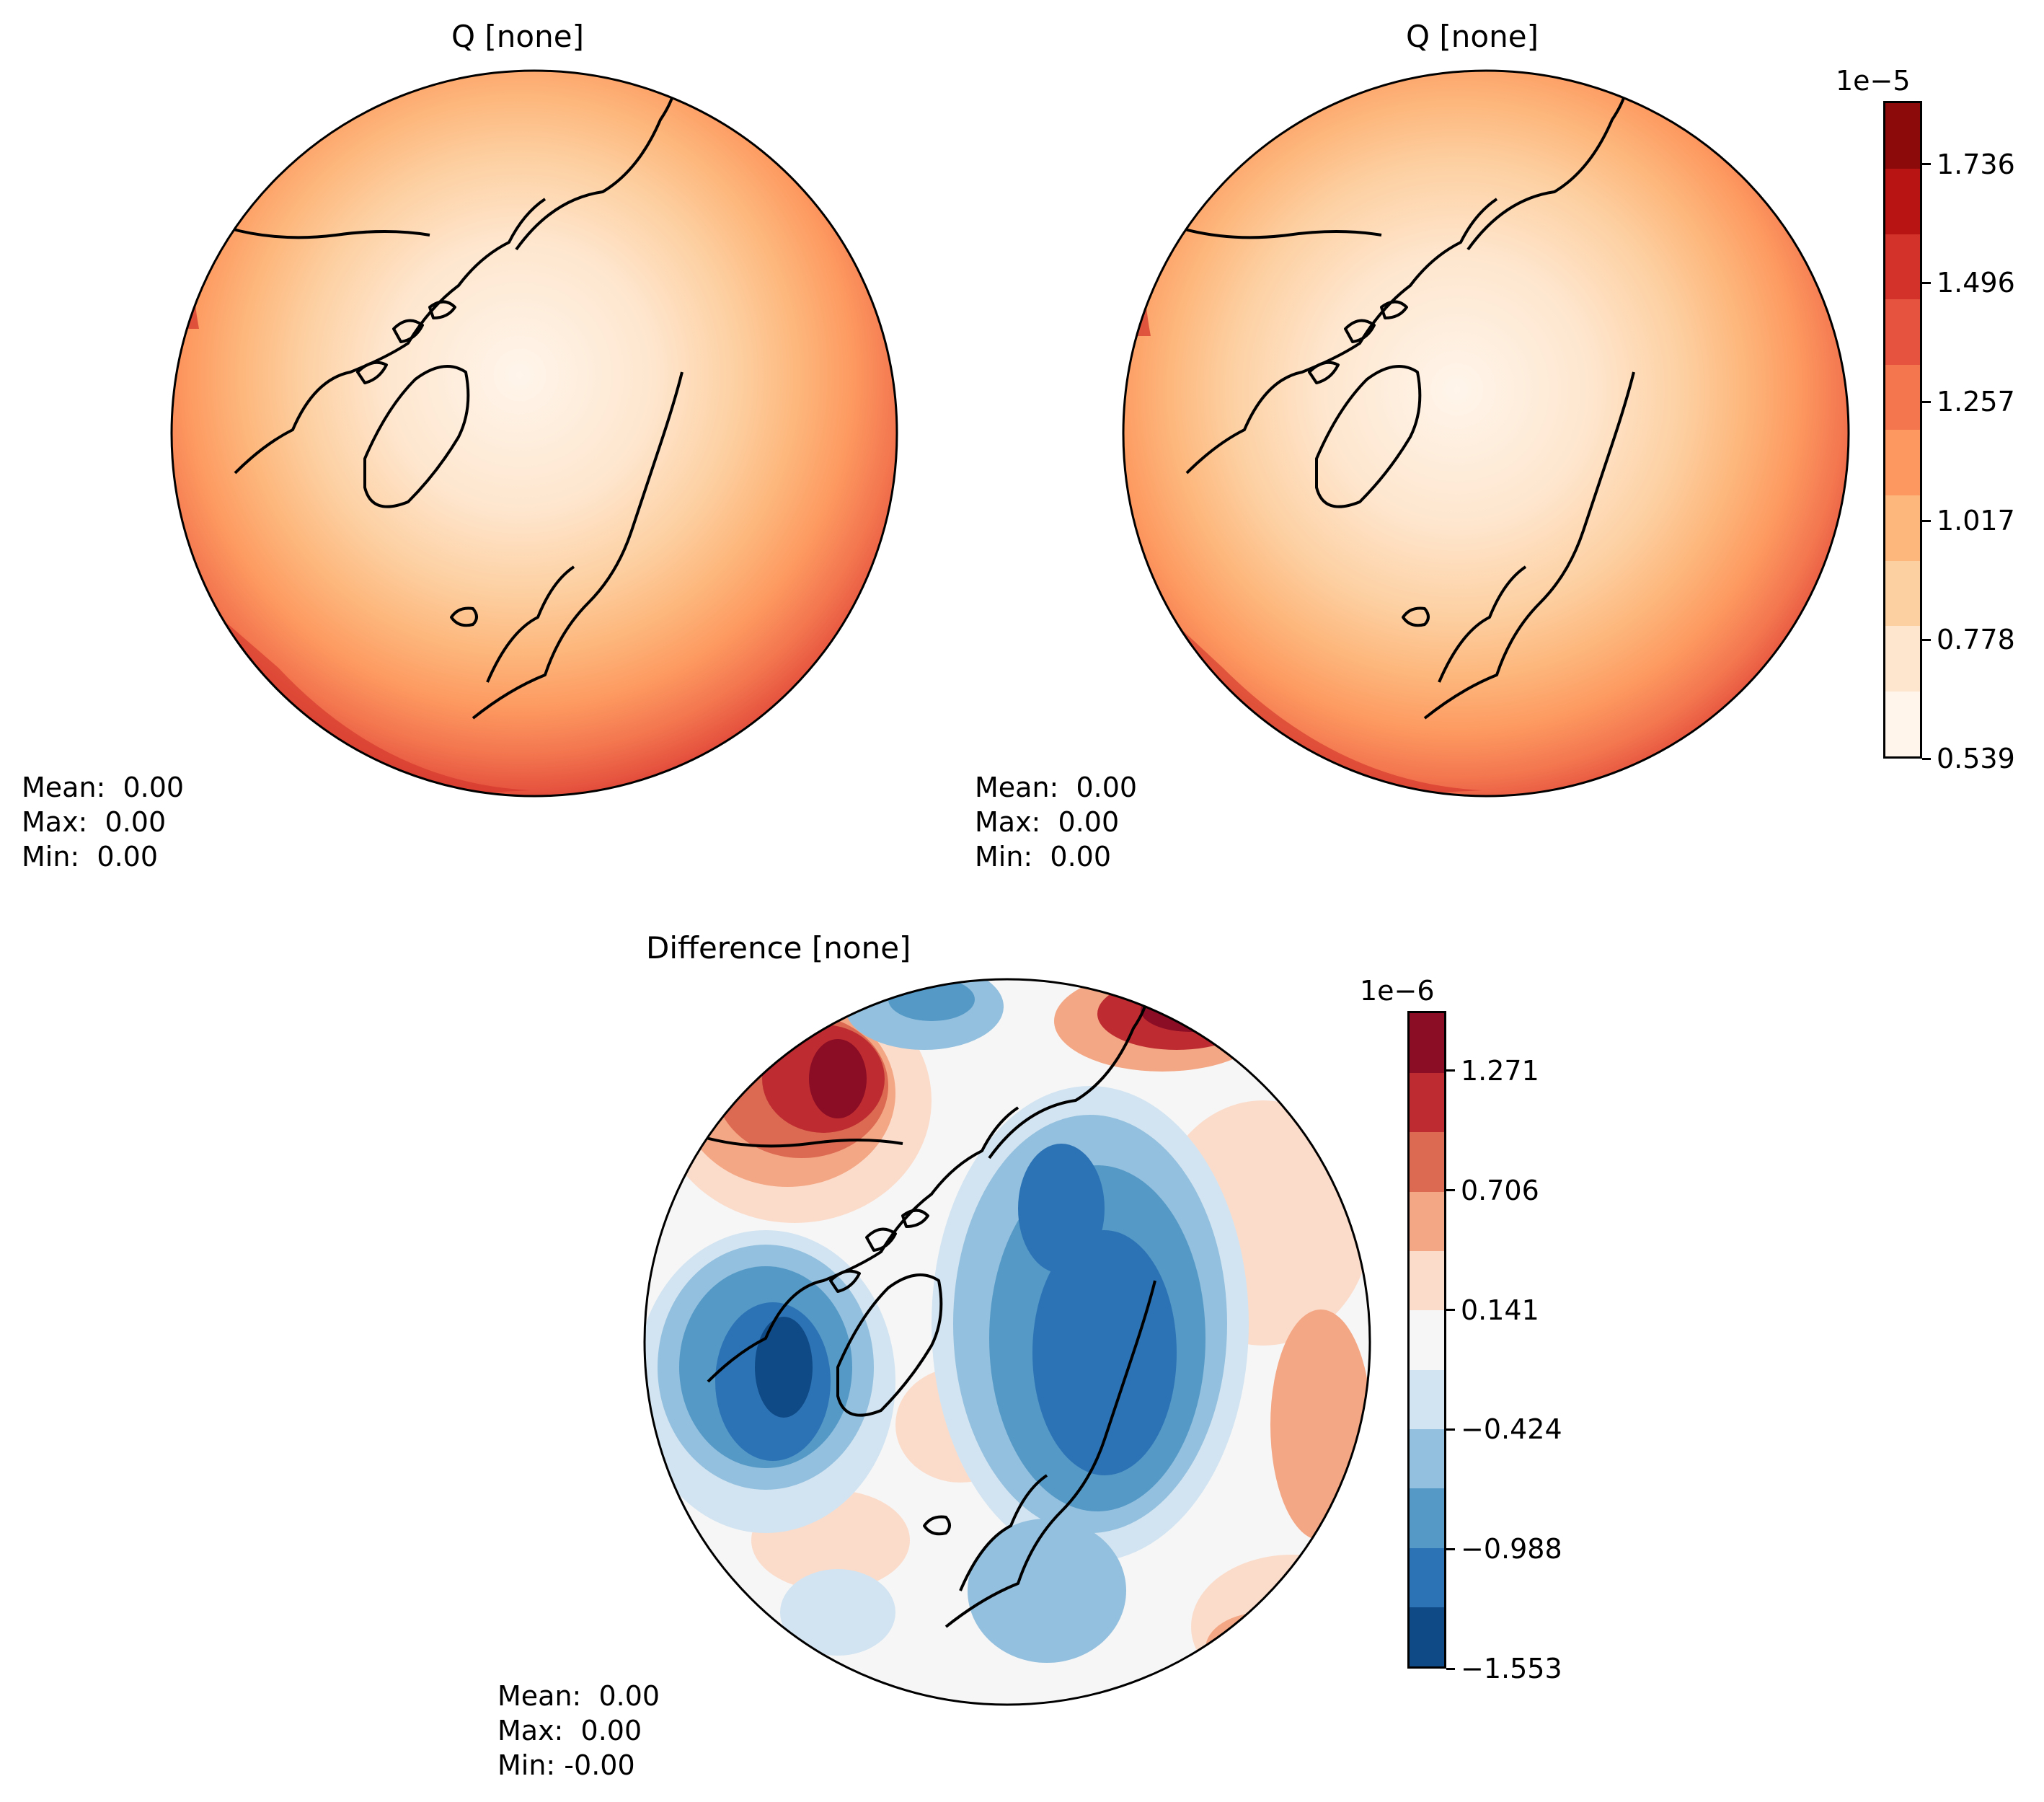 The width and height of the screenshot is (2044, 1802). Describe the element at coordinates (779, 948) in the screenshot. I see `panel3-title: Difference [none]` at that location.